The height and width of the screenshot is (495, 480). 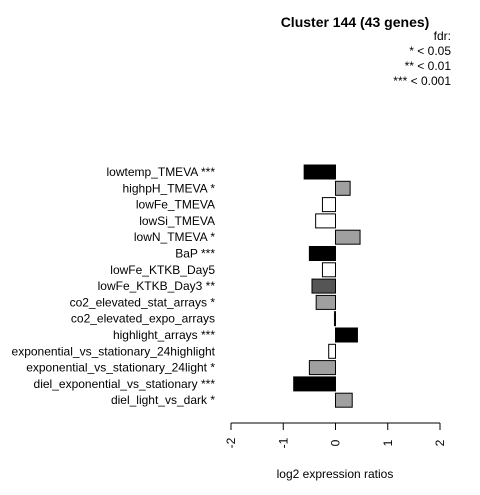 What do you see at coordinates (422, 81) in the screenshot?
I see `legend-entry-3: *** < 0.001` at bounding box center [422, 81].